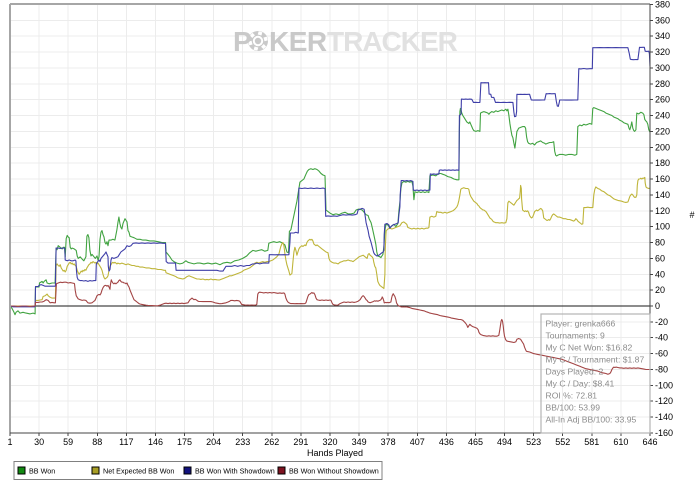  I want to click on x-tick-label: 349, so click(359, 442).